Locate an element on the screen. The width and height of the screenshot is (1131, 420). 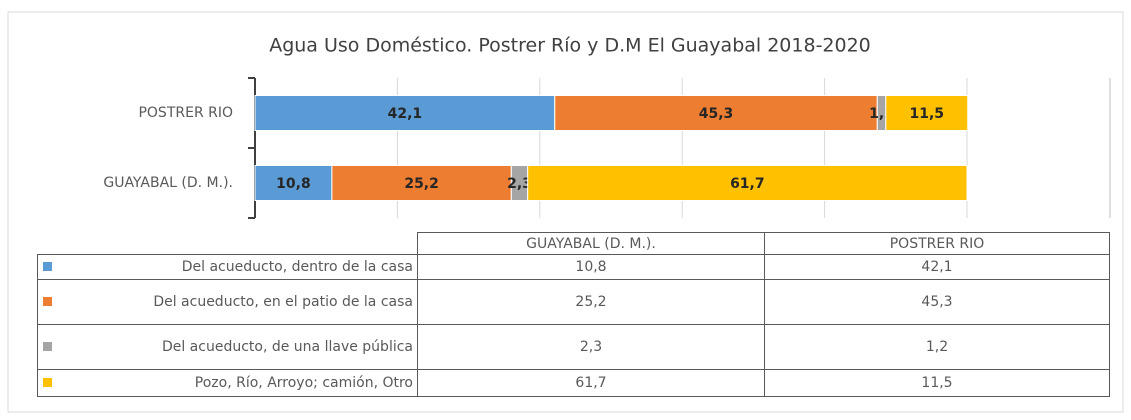
cell-text: 2,3 is located at coordinates (591, 347).